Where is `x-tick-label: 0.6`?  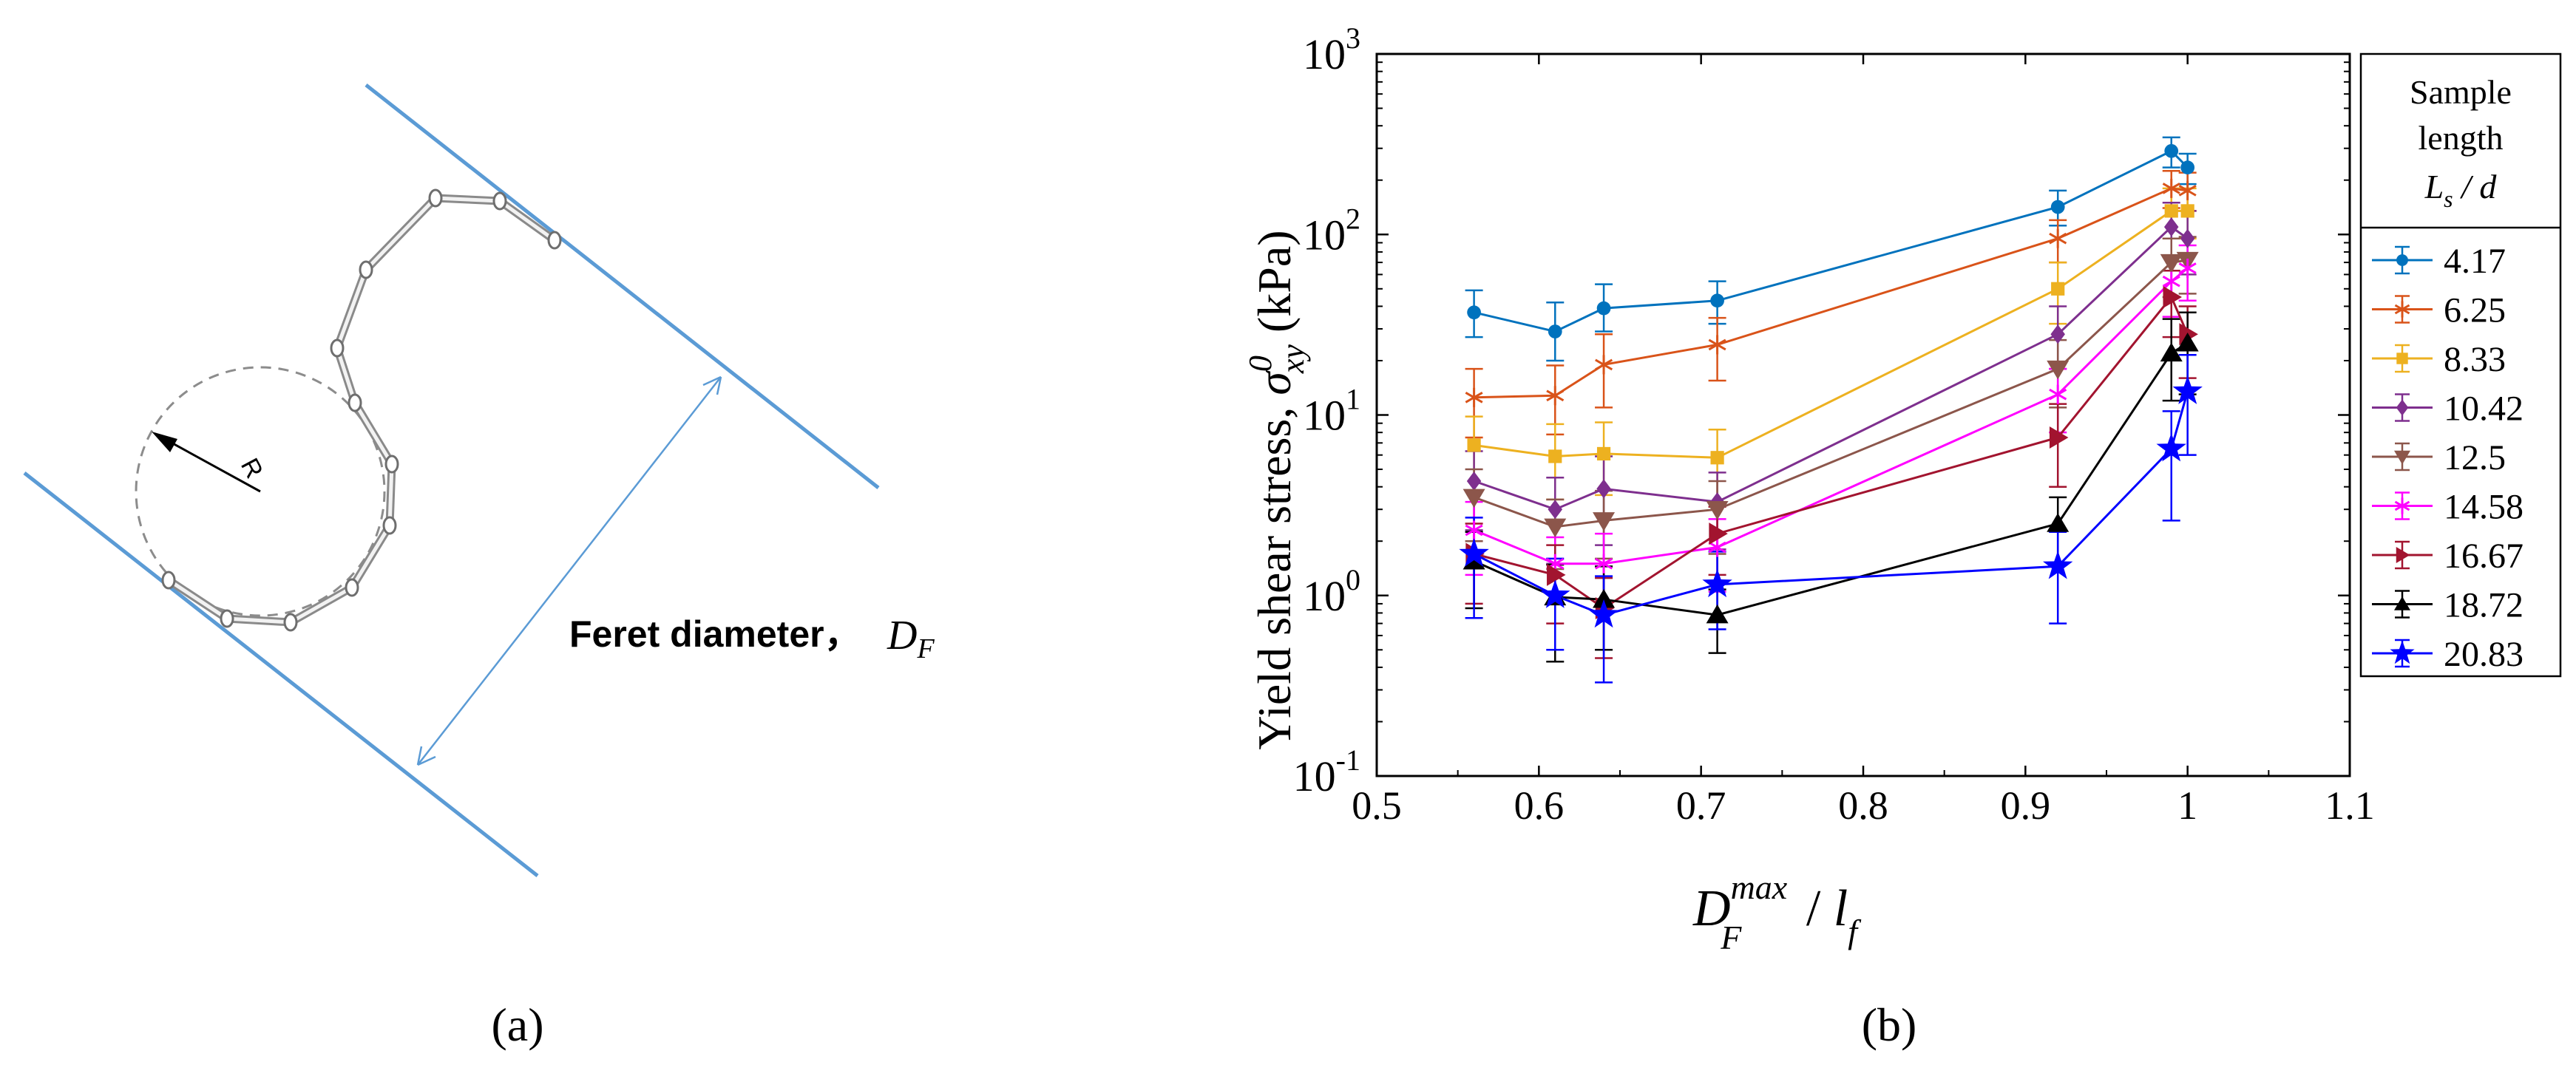 x-tick-label: 0.6 is located at coordinates (1539, 806).